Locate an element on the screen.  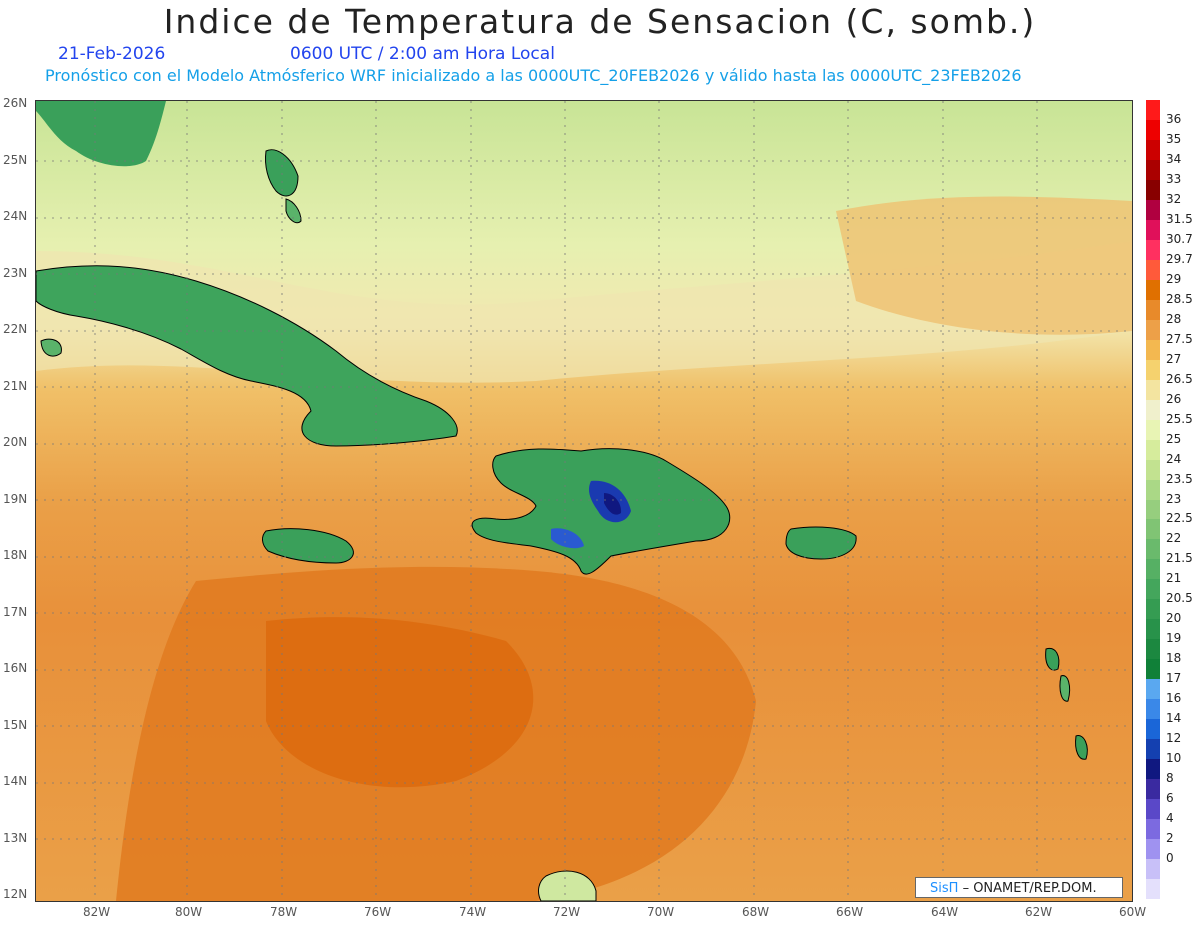
legend-label: 19 is located at coordinates (1174, 638).